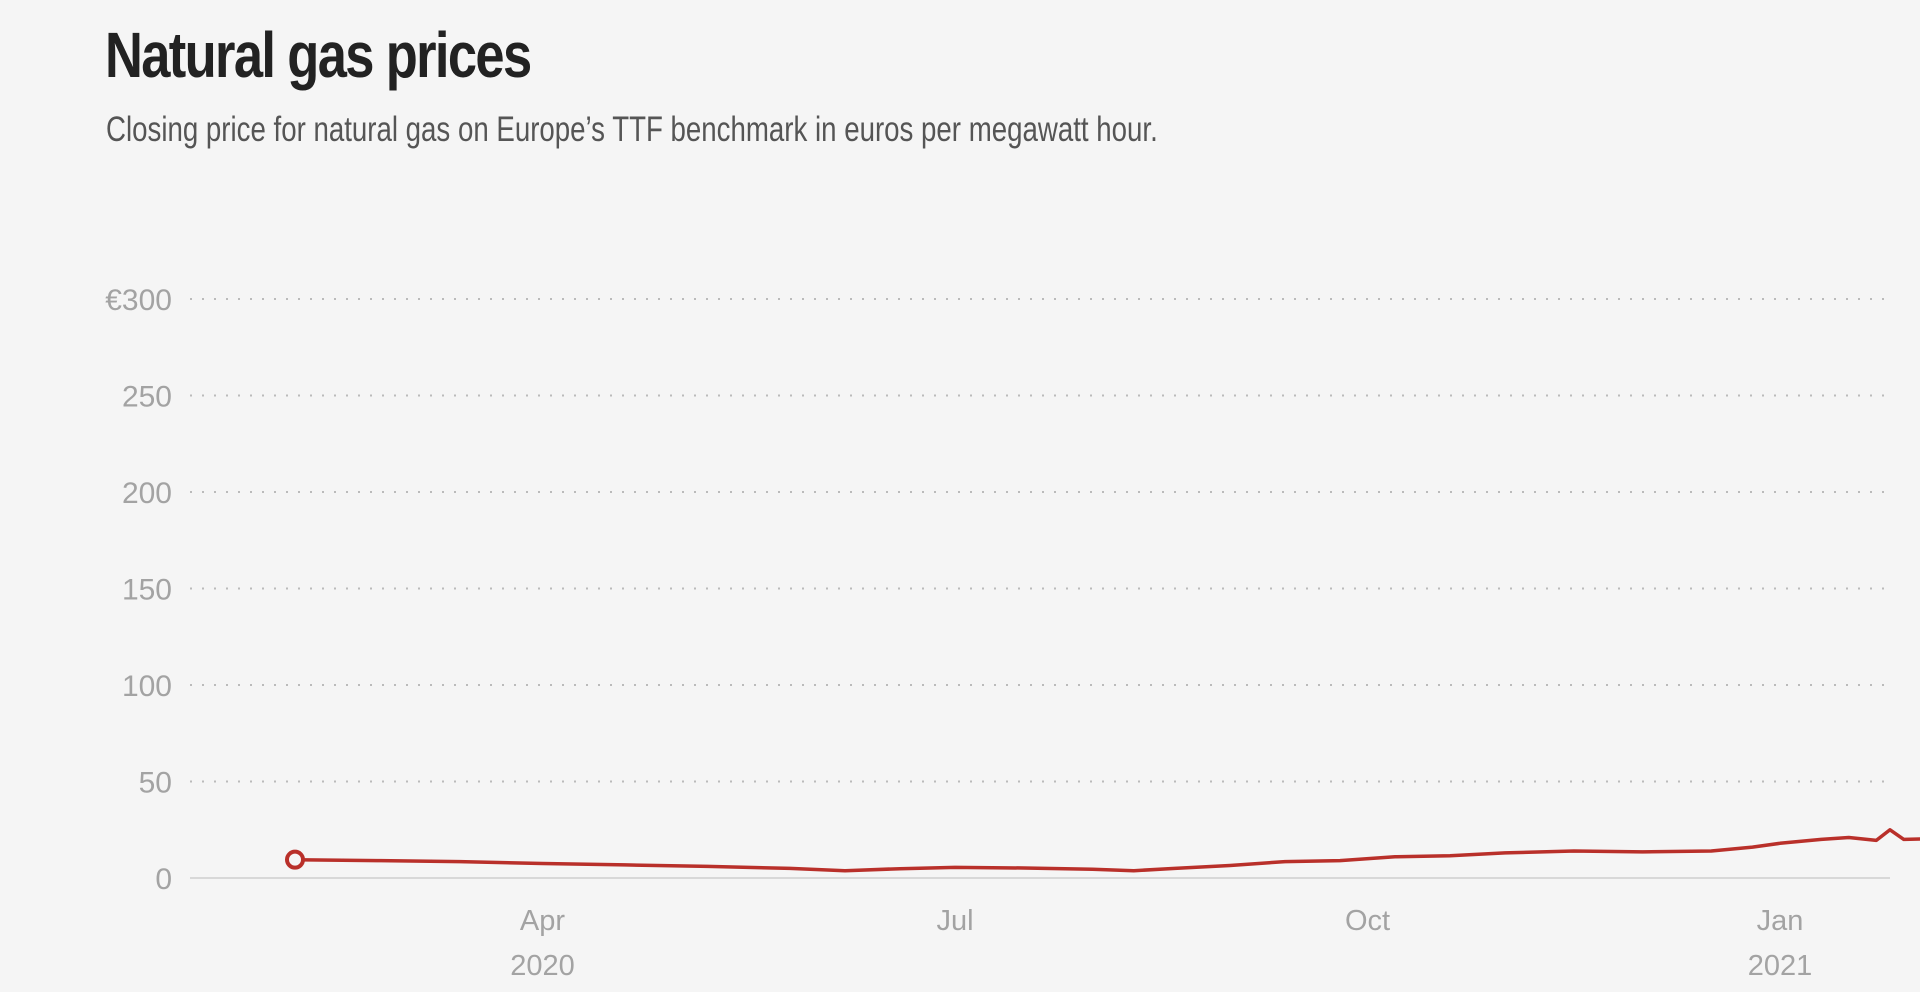  Describe the element at coordinates (1780, 921) in the screenshot. I see `x-tick-label: Jan` at that location.